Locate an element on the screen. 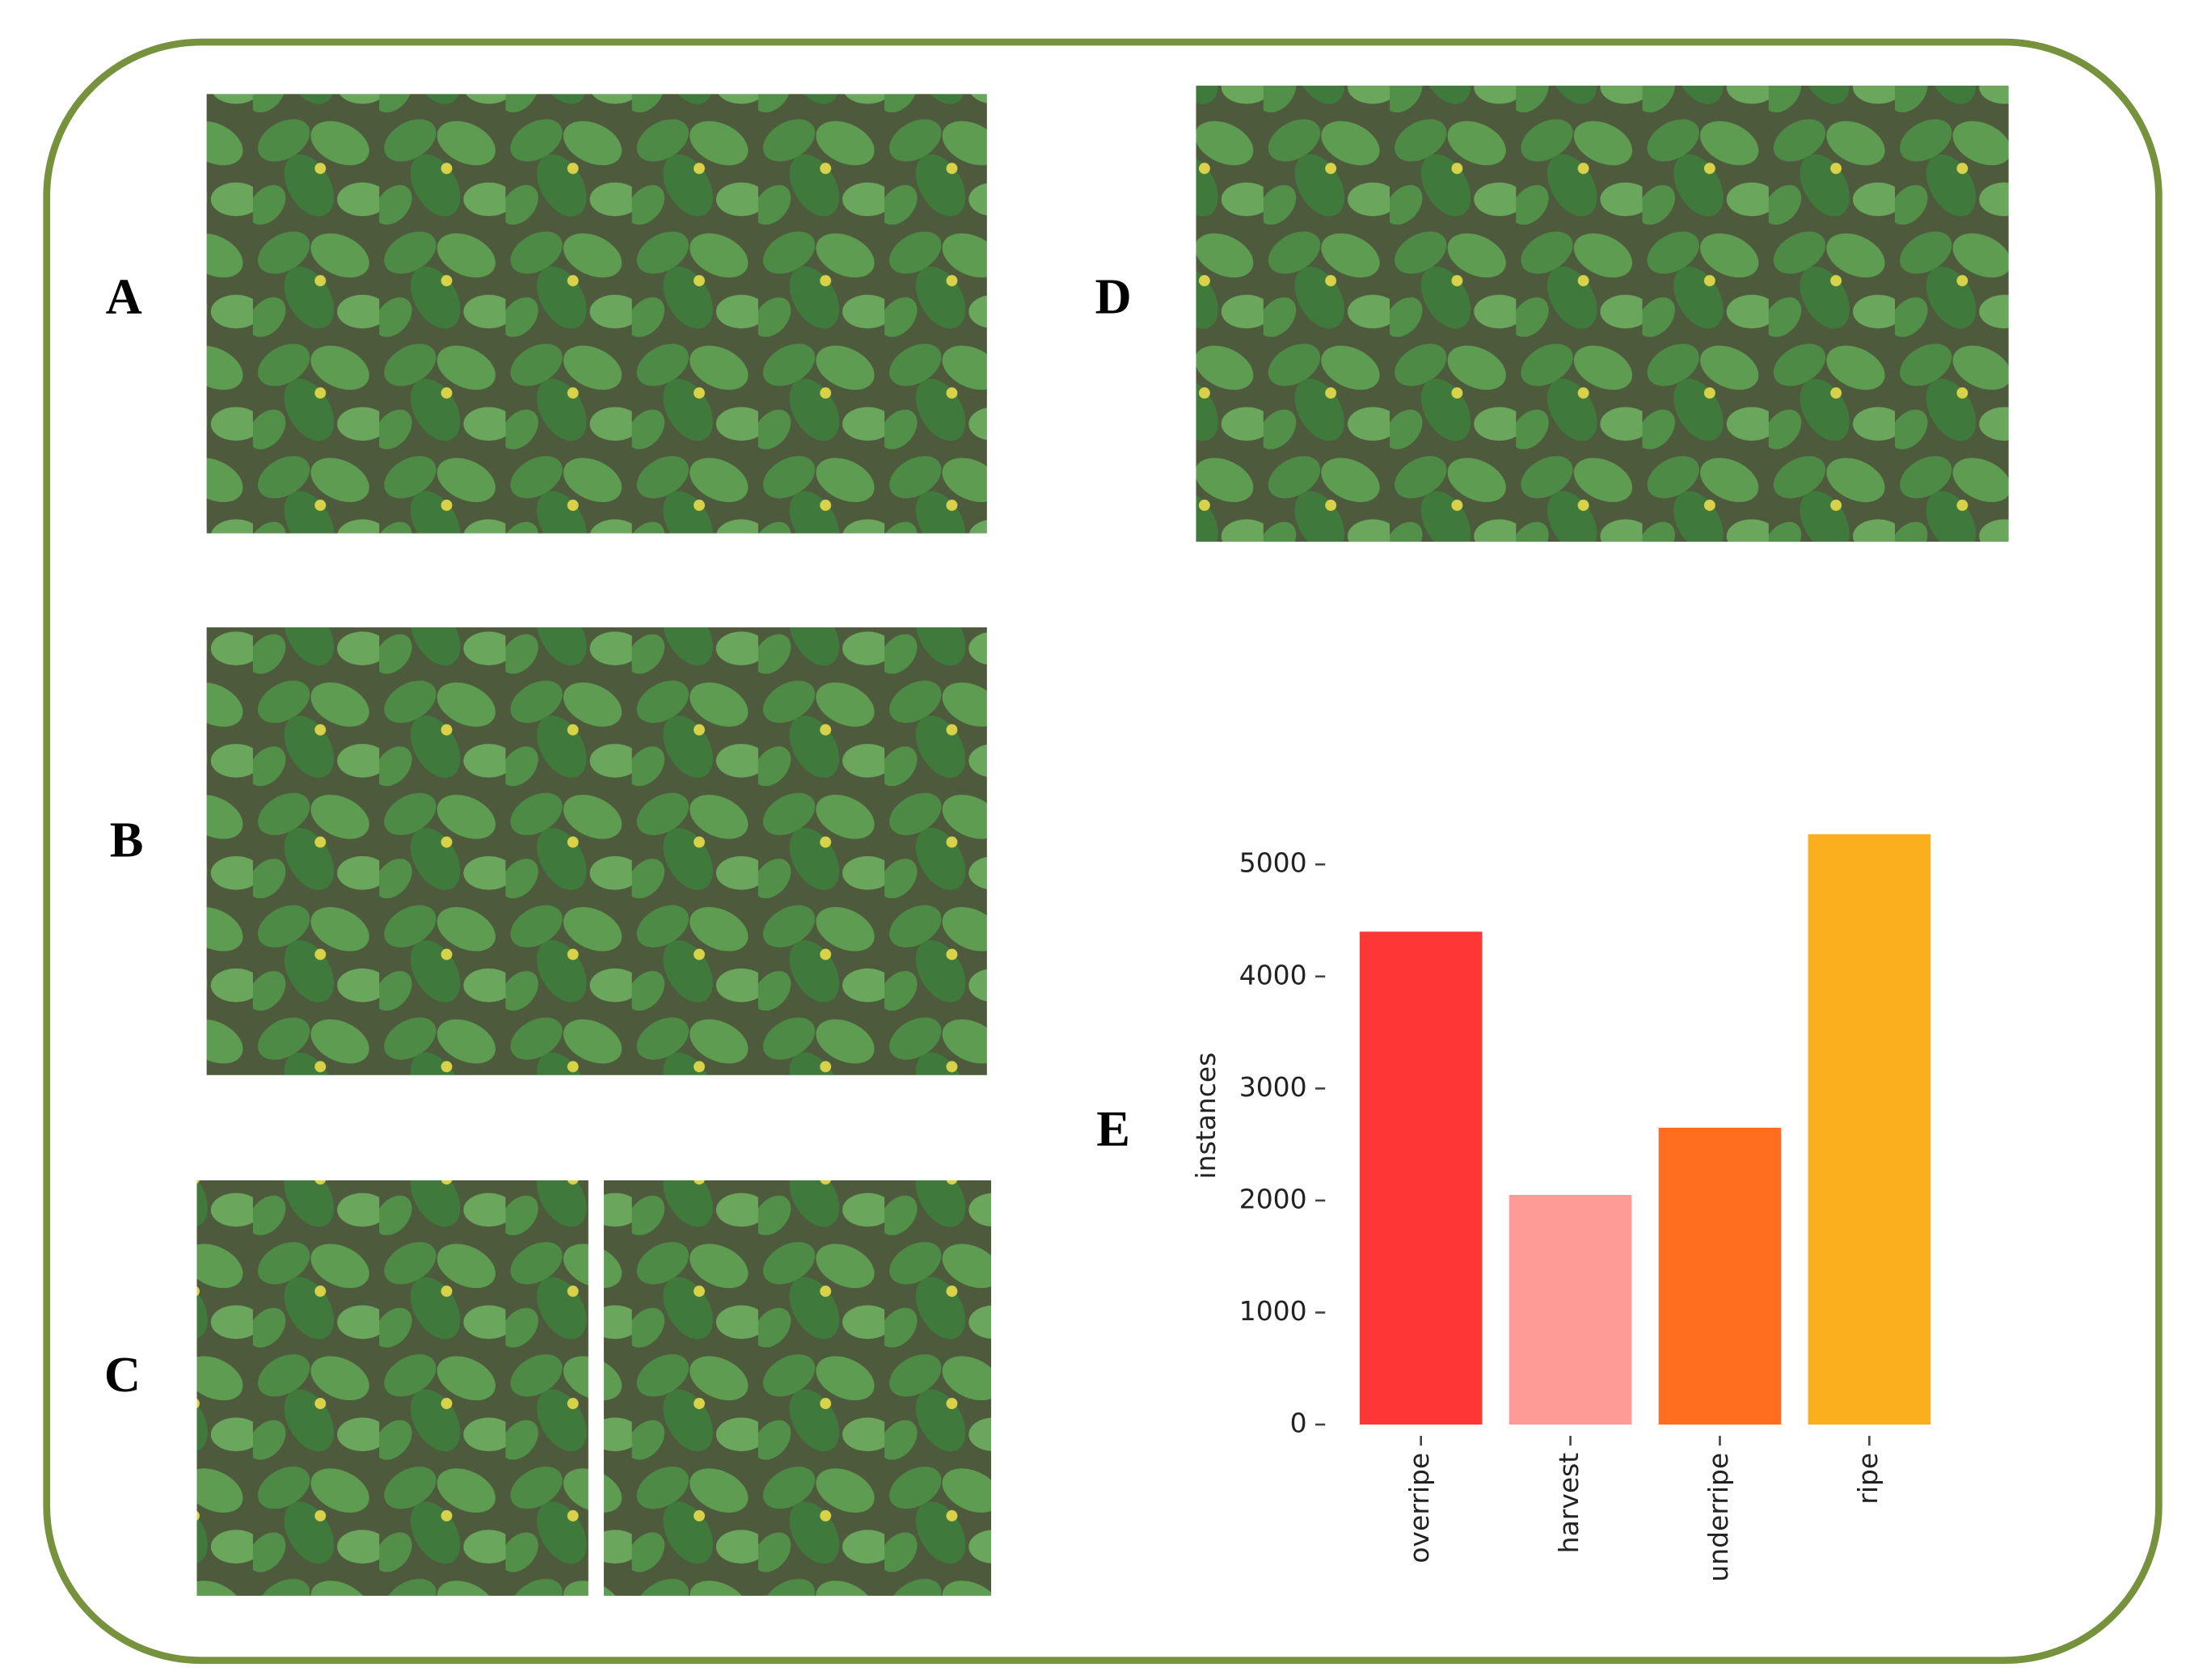  photo-c-left is located at coordinates (392, 1388).